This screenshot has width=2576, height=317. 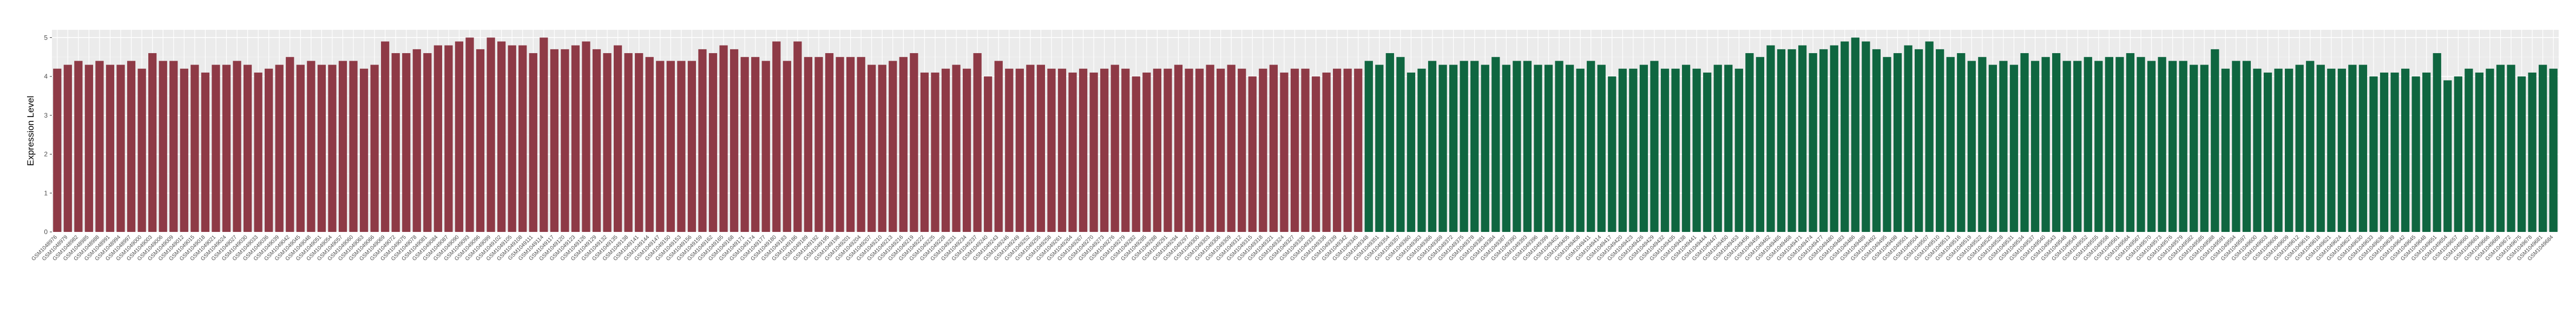 I want to click on y-tick-label: 1, so click(x=46, y=193).